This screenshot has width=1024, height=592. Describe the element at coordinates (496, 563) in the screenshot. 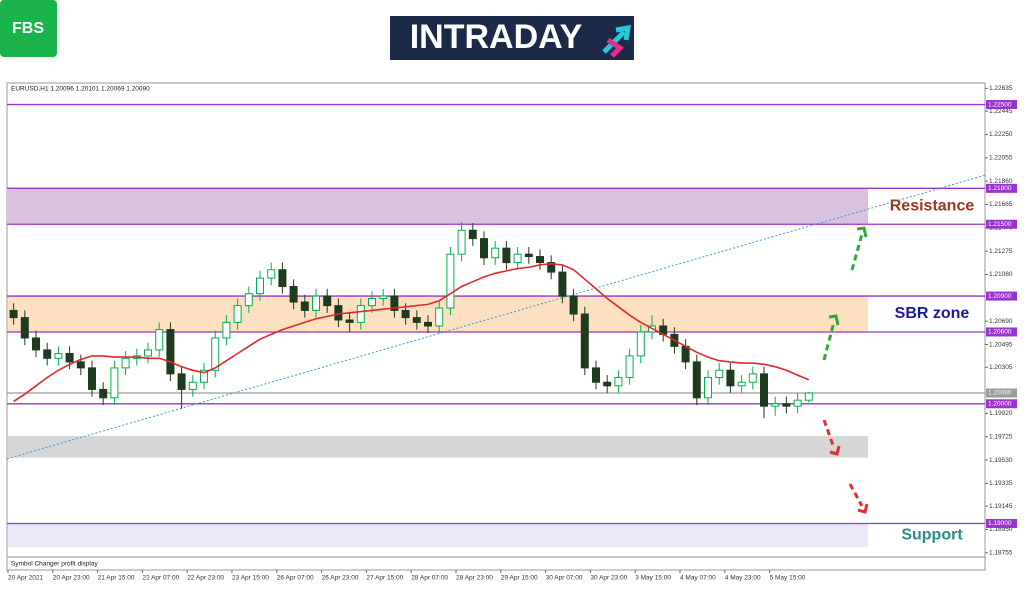

I see `footer-box` at that location.